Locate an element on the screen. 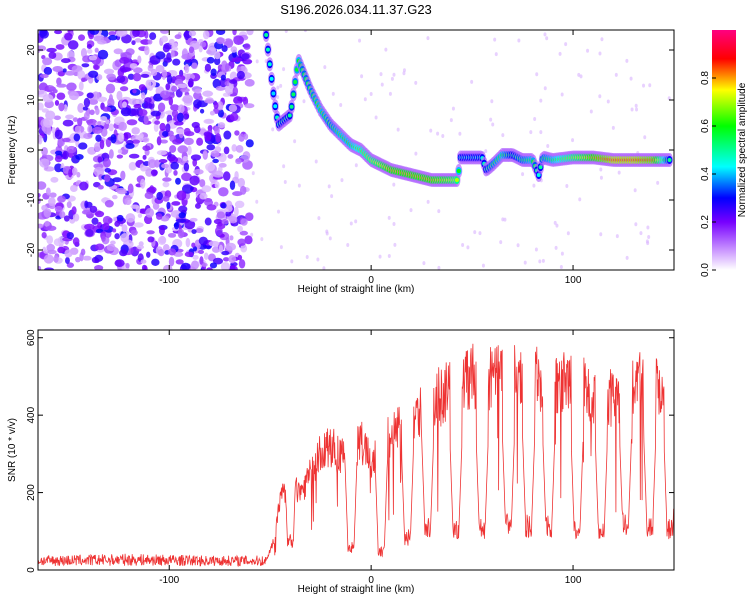  y-tick-label: 0 is located at coordinates (31, 570).